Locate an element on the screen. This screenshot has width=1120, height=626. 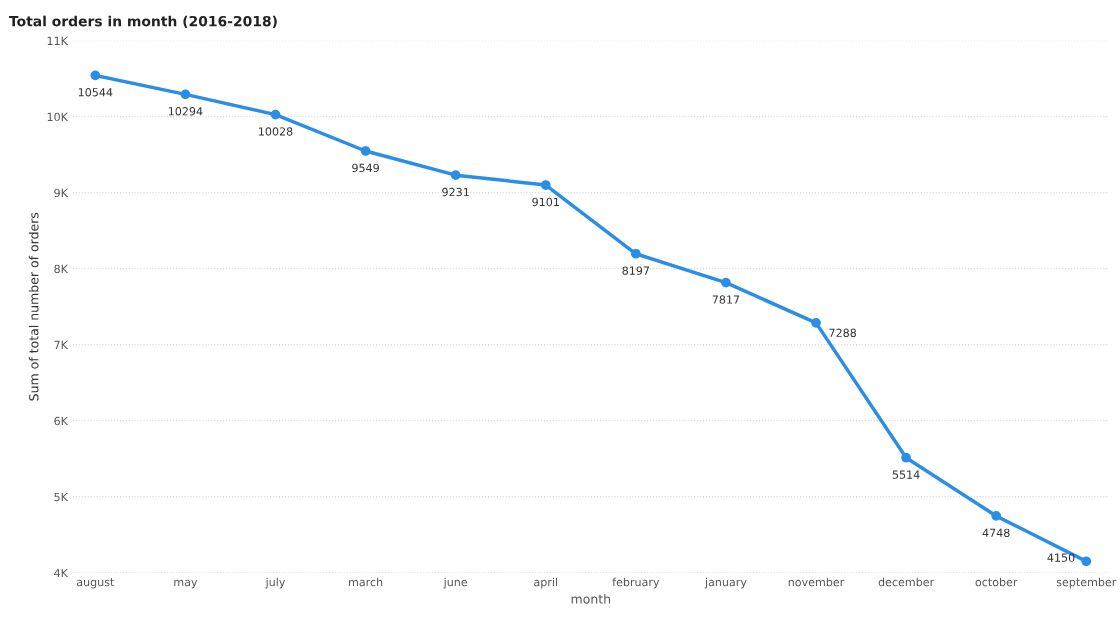
y-tick-label: 4K is located at coordinates (61, 573).